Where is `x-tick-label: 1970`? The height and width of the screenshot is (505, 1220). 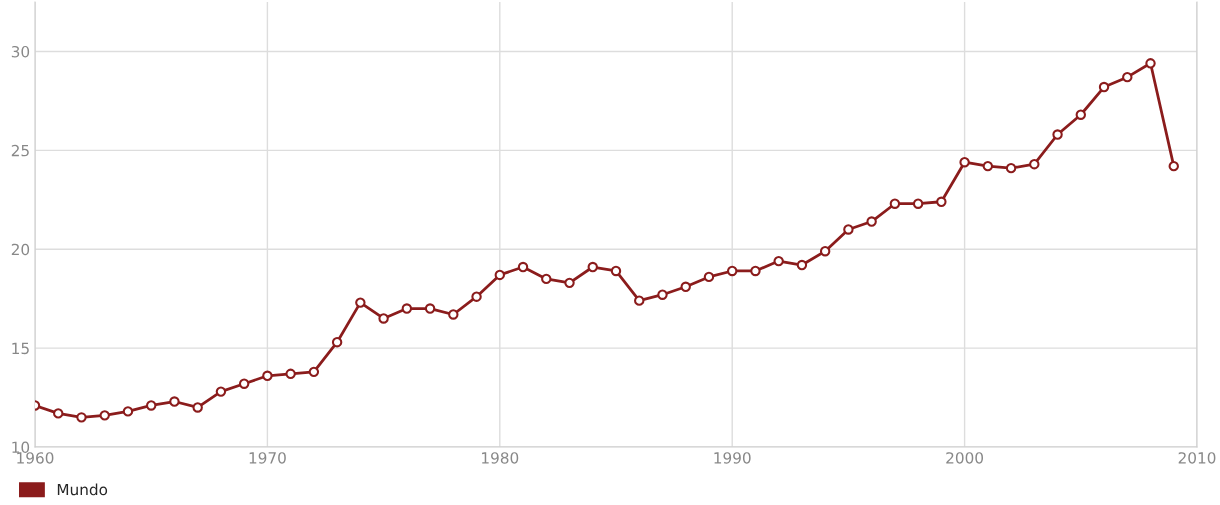 x-tick-label: 1970 is located at coordinates (267, 458).